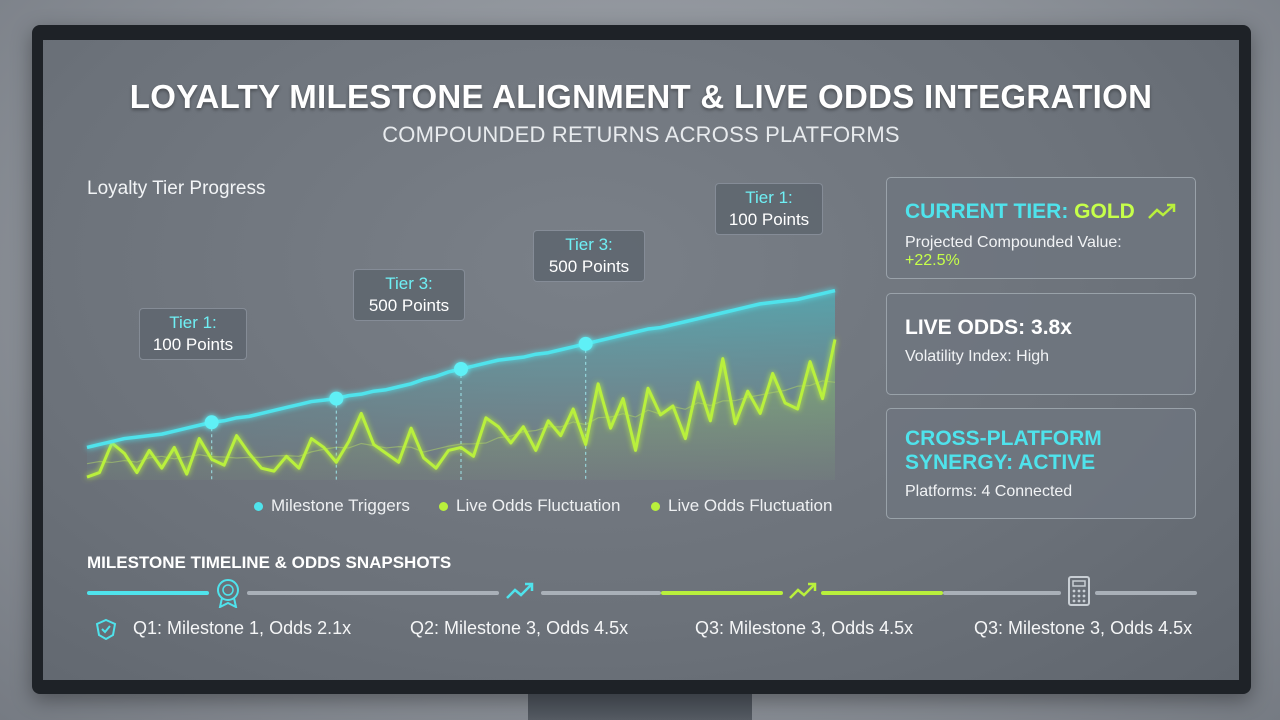 Image resolution: width=1280 pixels, height=720 pixels. What do you see at coordinates (589, 256) in the screenshot?
I see `milestone-callout-3: Tier 3: 500 Points` at bounding box center [589, 256].